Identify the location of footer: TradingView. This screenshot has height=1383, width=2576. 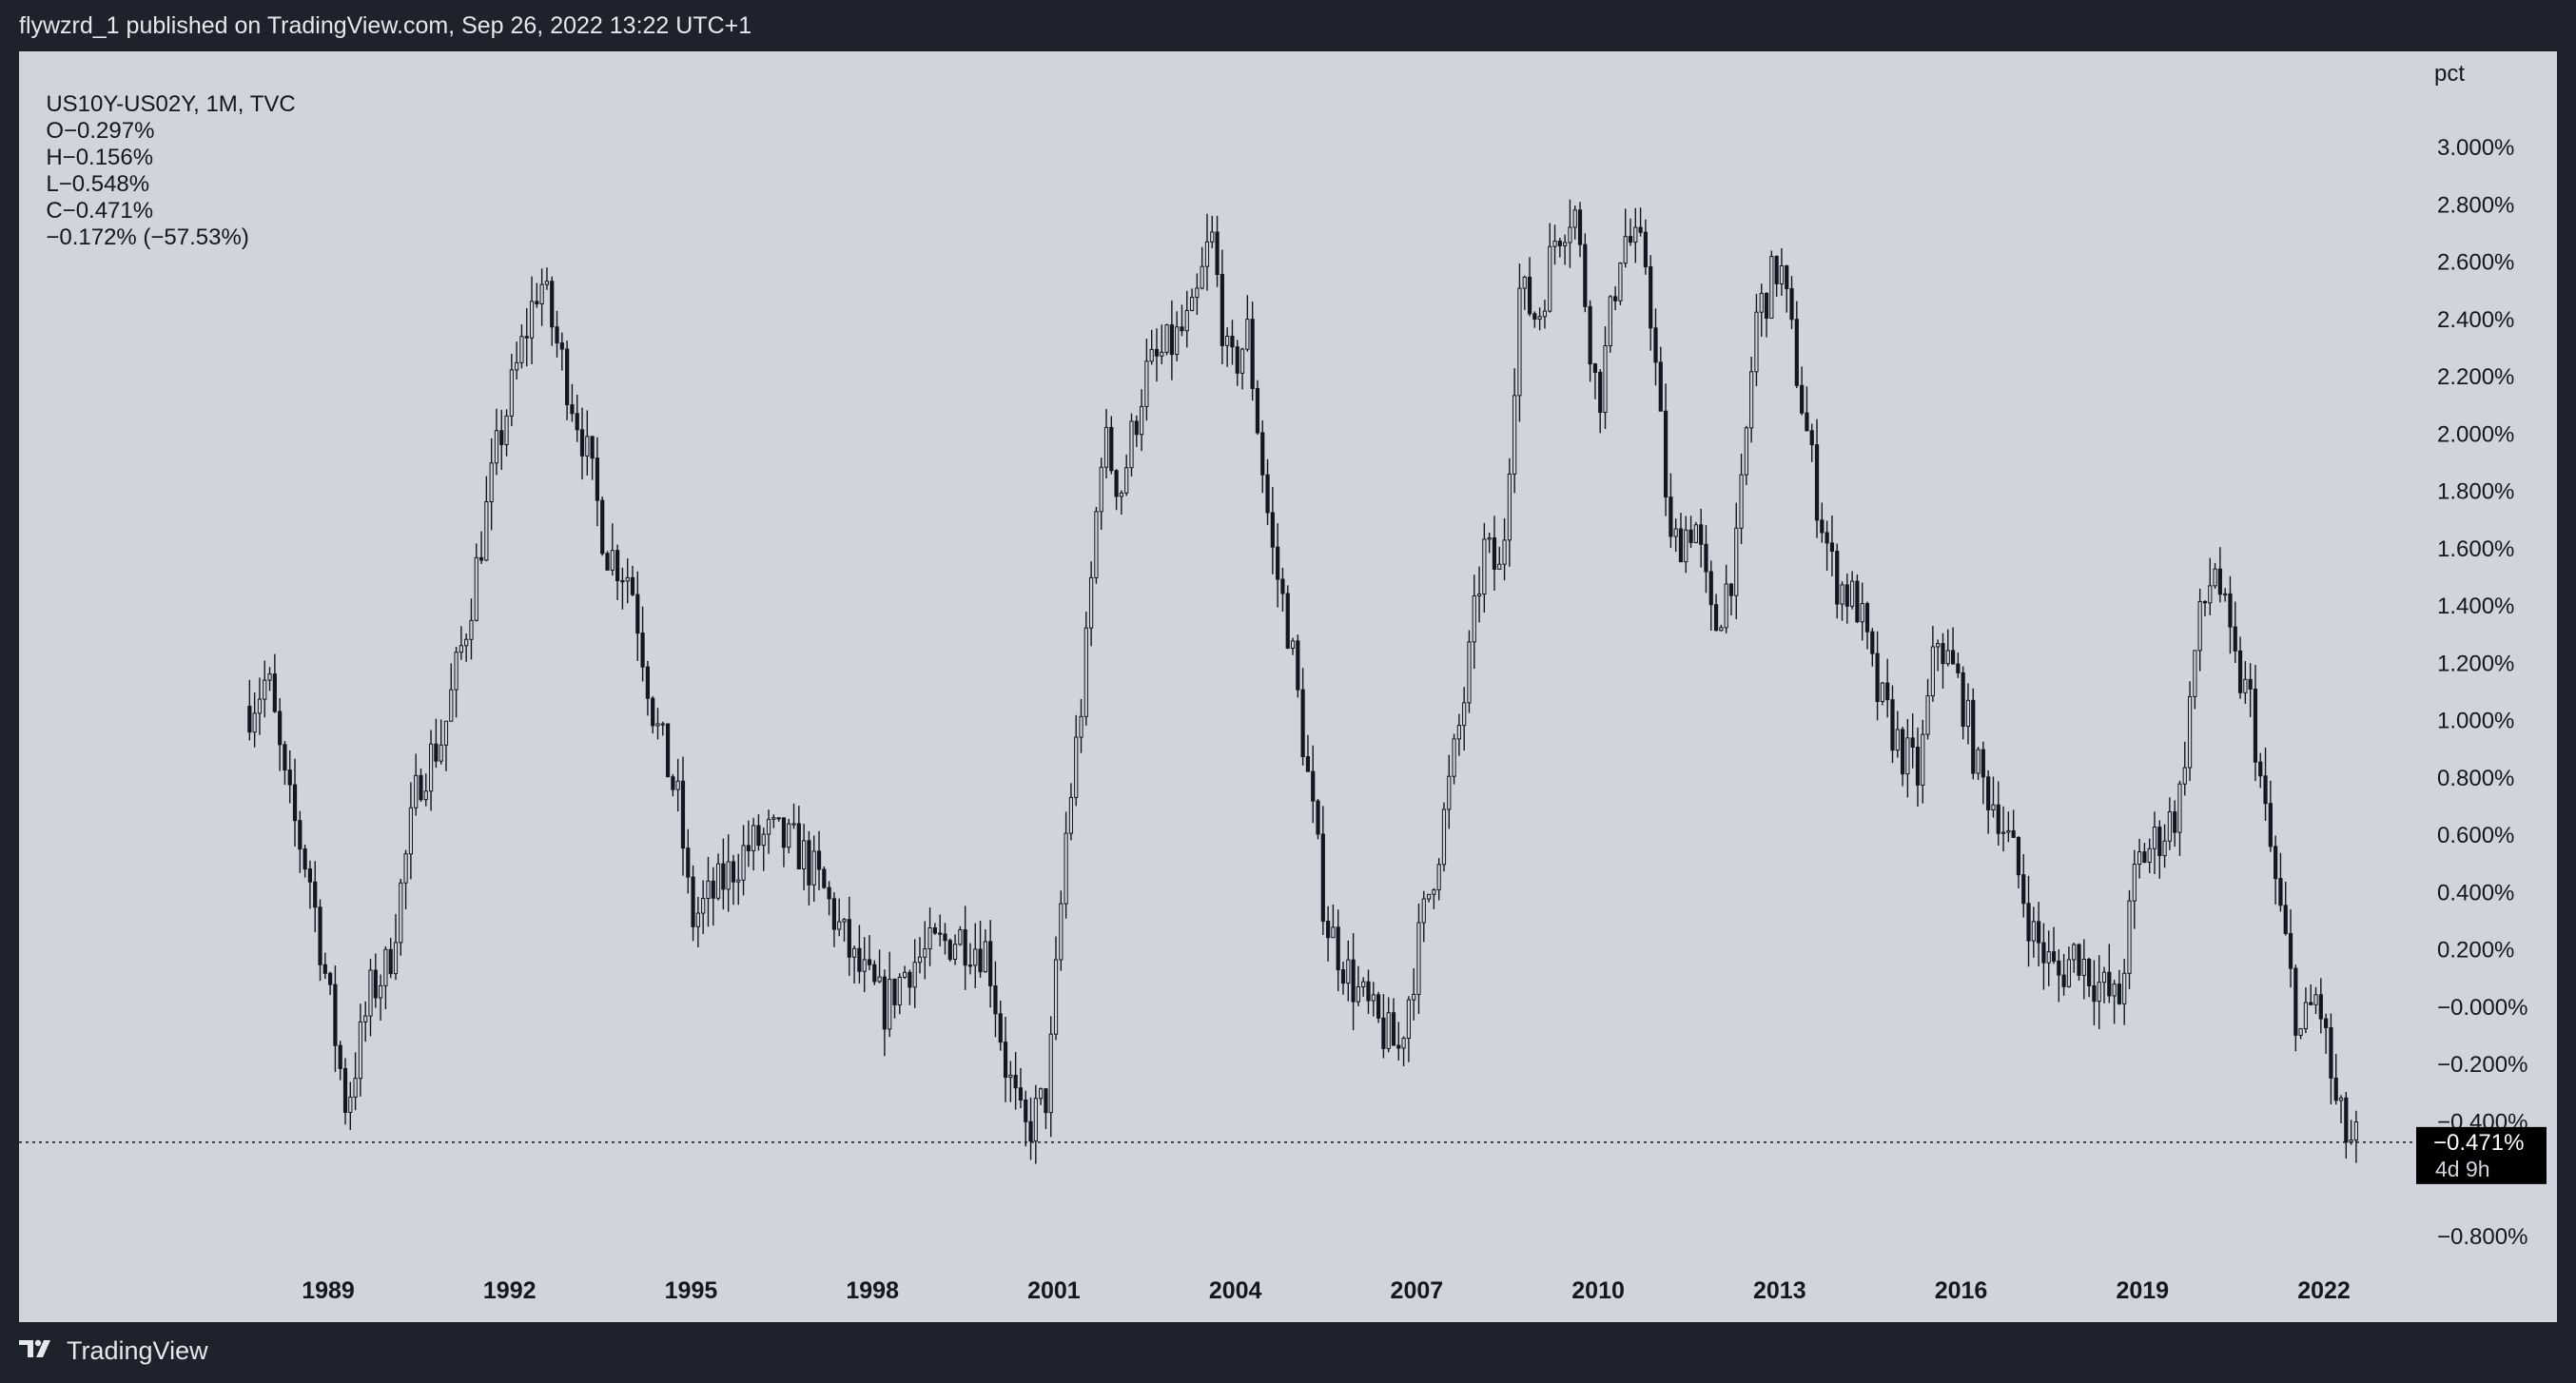
(114, 1351).